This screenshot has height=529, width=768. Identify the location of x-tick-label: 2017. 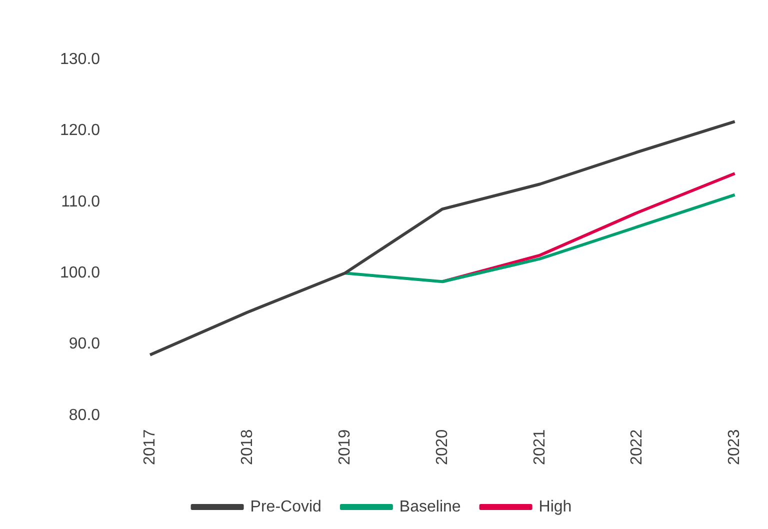
(149, 447).